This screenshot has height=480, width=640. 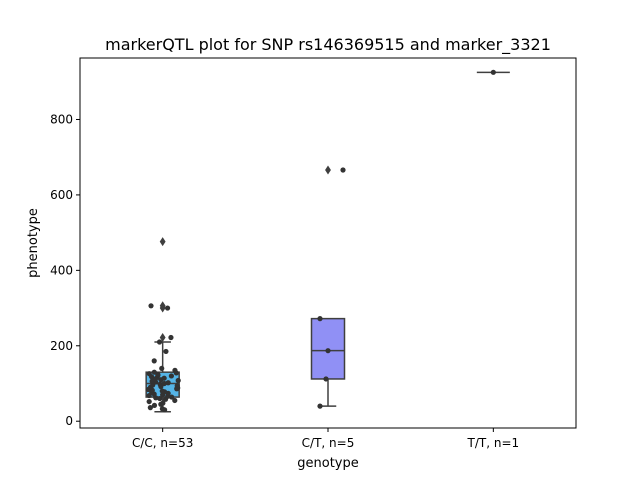 What do you see at coordinates (327, 463) in the screenshot?
I see `x-axis-label: genotype` at bounding box center [327, 463].